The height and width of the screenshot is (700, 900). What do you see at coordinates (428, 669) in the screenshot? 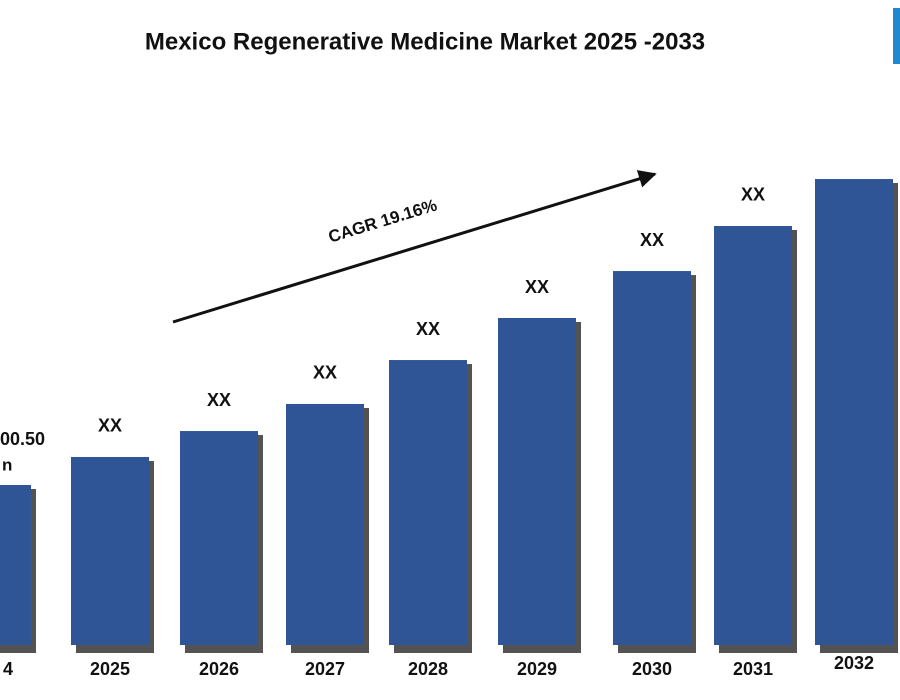
I see `x-tick-label: 2028` at bounding box center [428, 669].